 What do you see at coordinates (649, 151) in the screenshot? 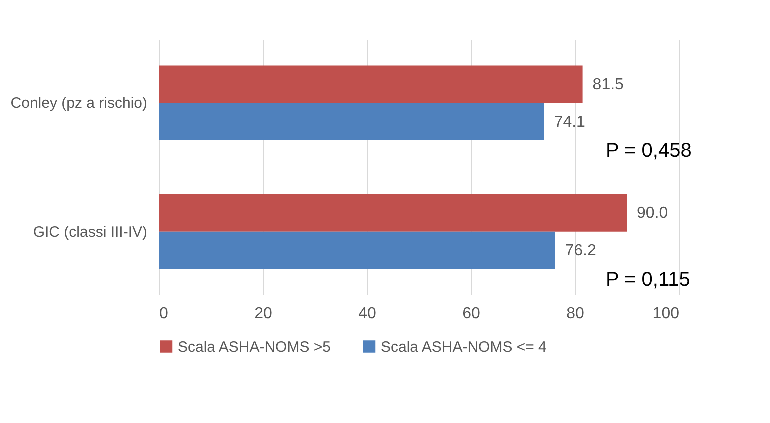
I see `annotation: P = 0,458` at bounding box center [649, 151].